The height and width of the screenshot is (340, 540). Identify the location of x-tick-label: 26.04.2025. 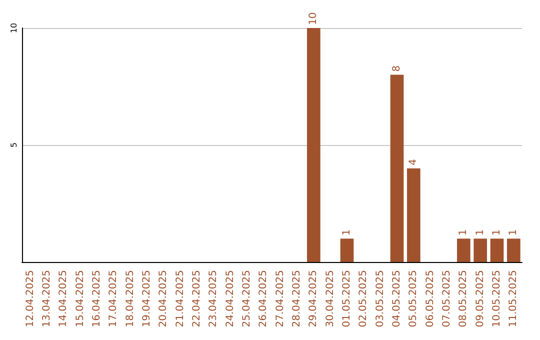
(264, 299).